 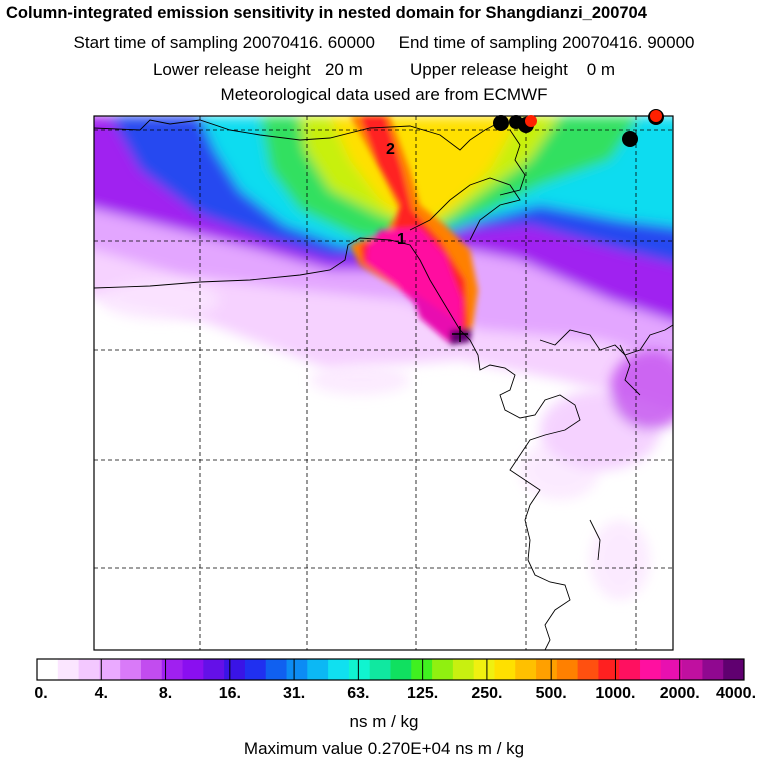 I want to click on start-time-label: Start time of sampling, so click(x=155, y=42).